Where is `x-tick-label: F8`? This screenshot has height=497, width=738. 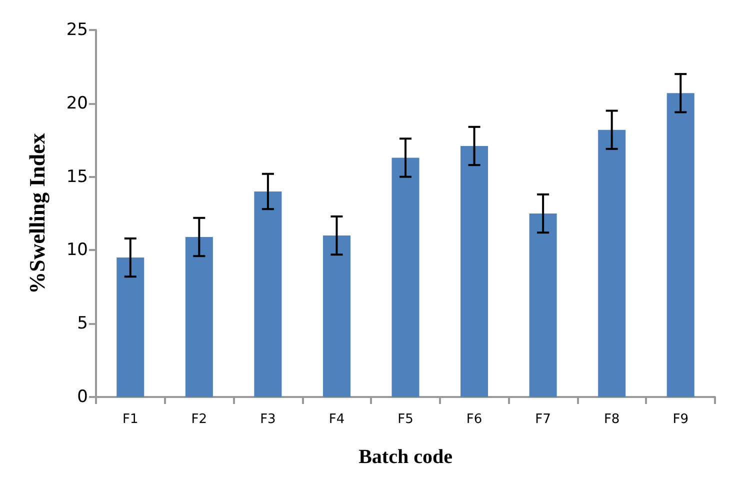 x-tick-label: F8 is located at coordinates (612, 419).